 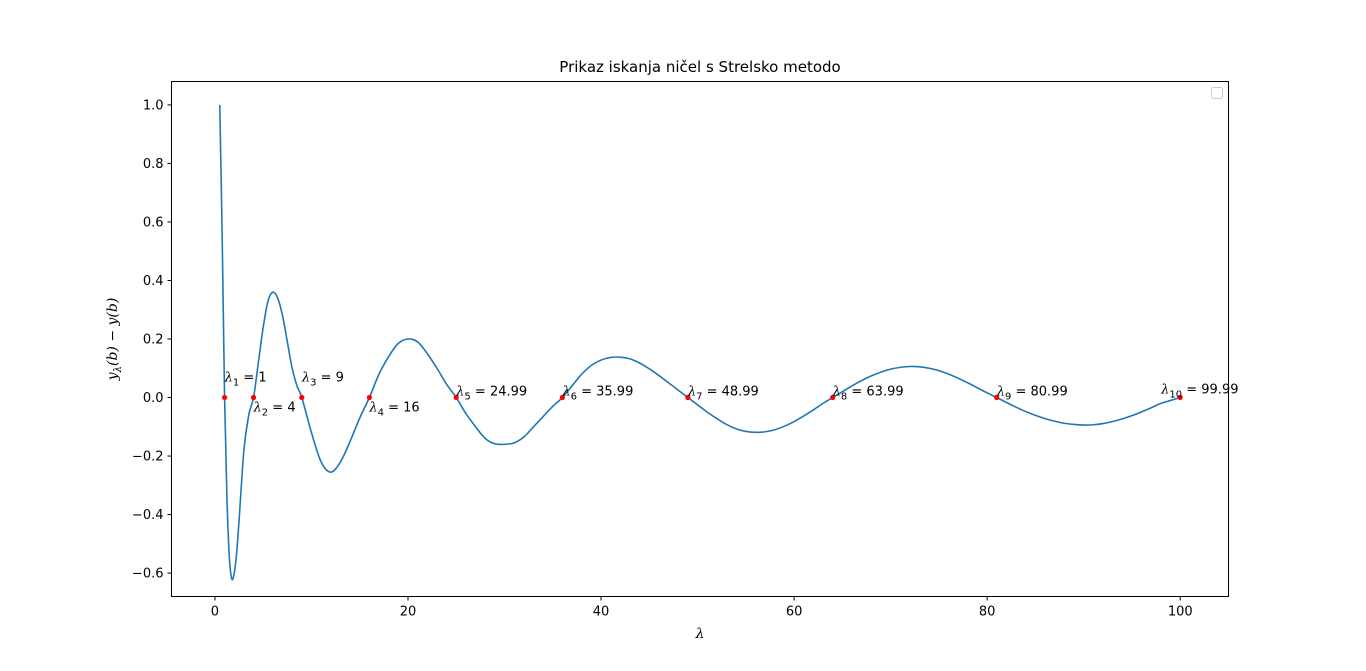 I want to click on root-label: λ10 = 99.99, so click(x=1199, y=392).